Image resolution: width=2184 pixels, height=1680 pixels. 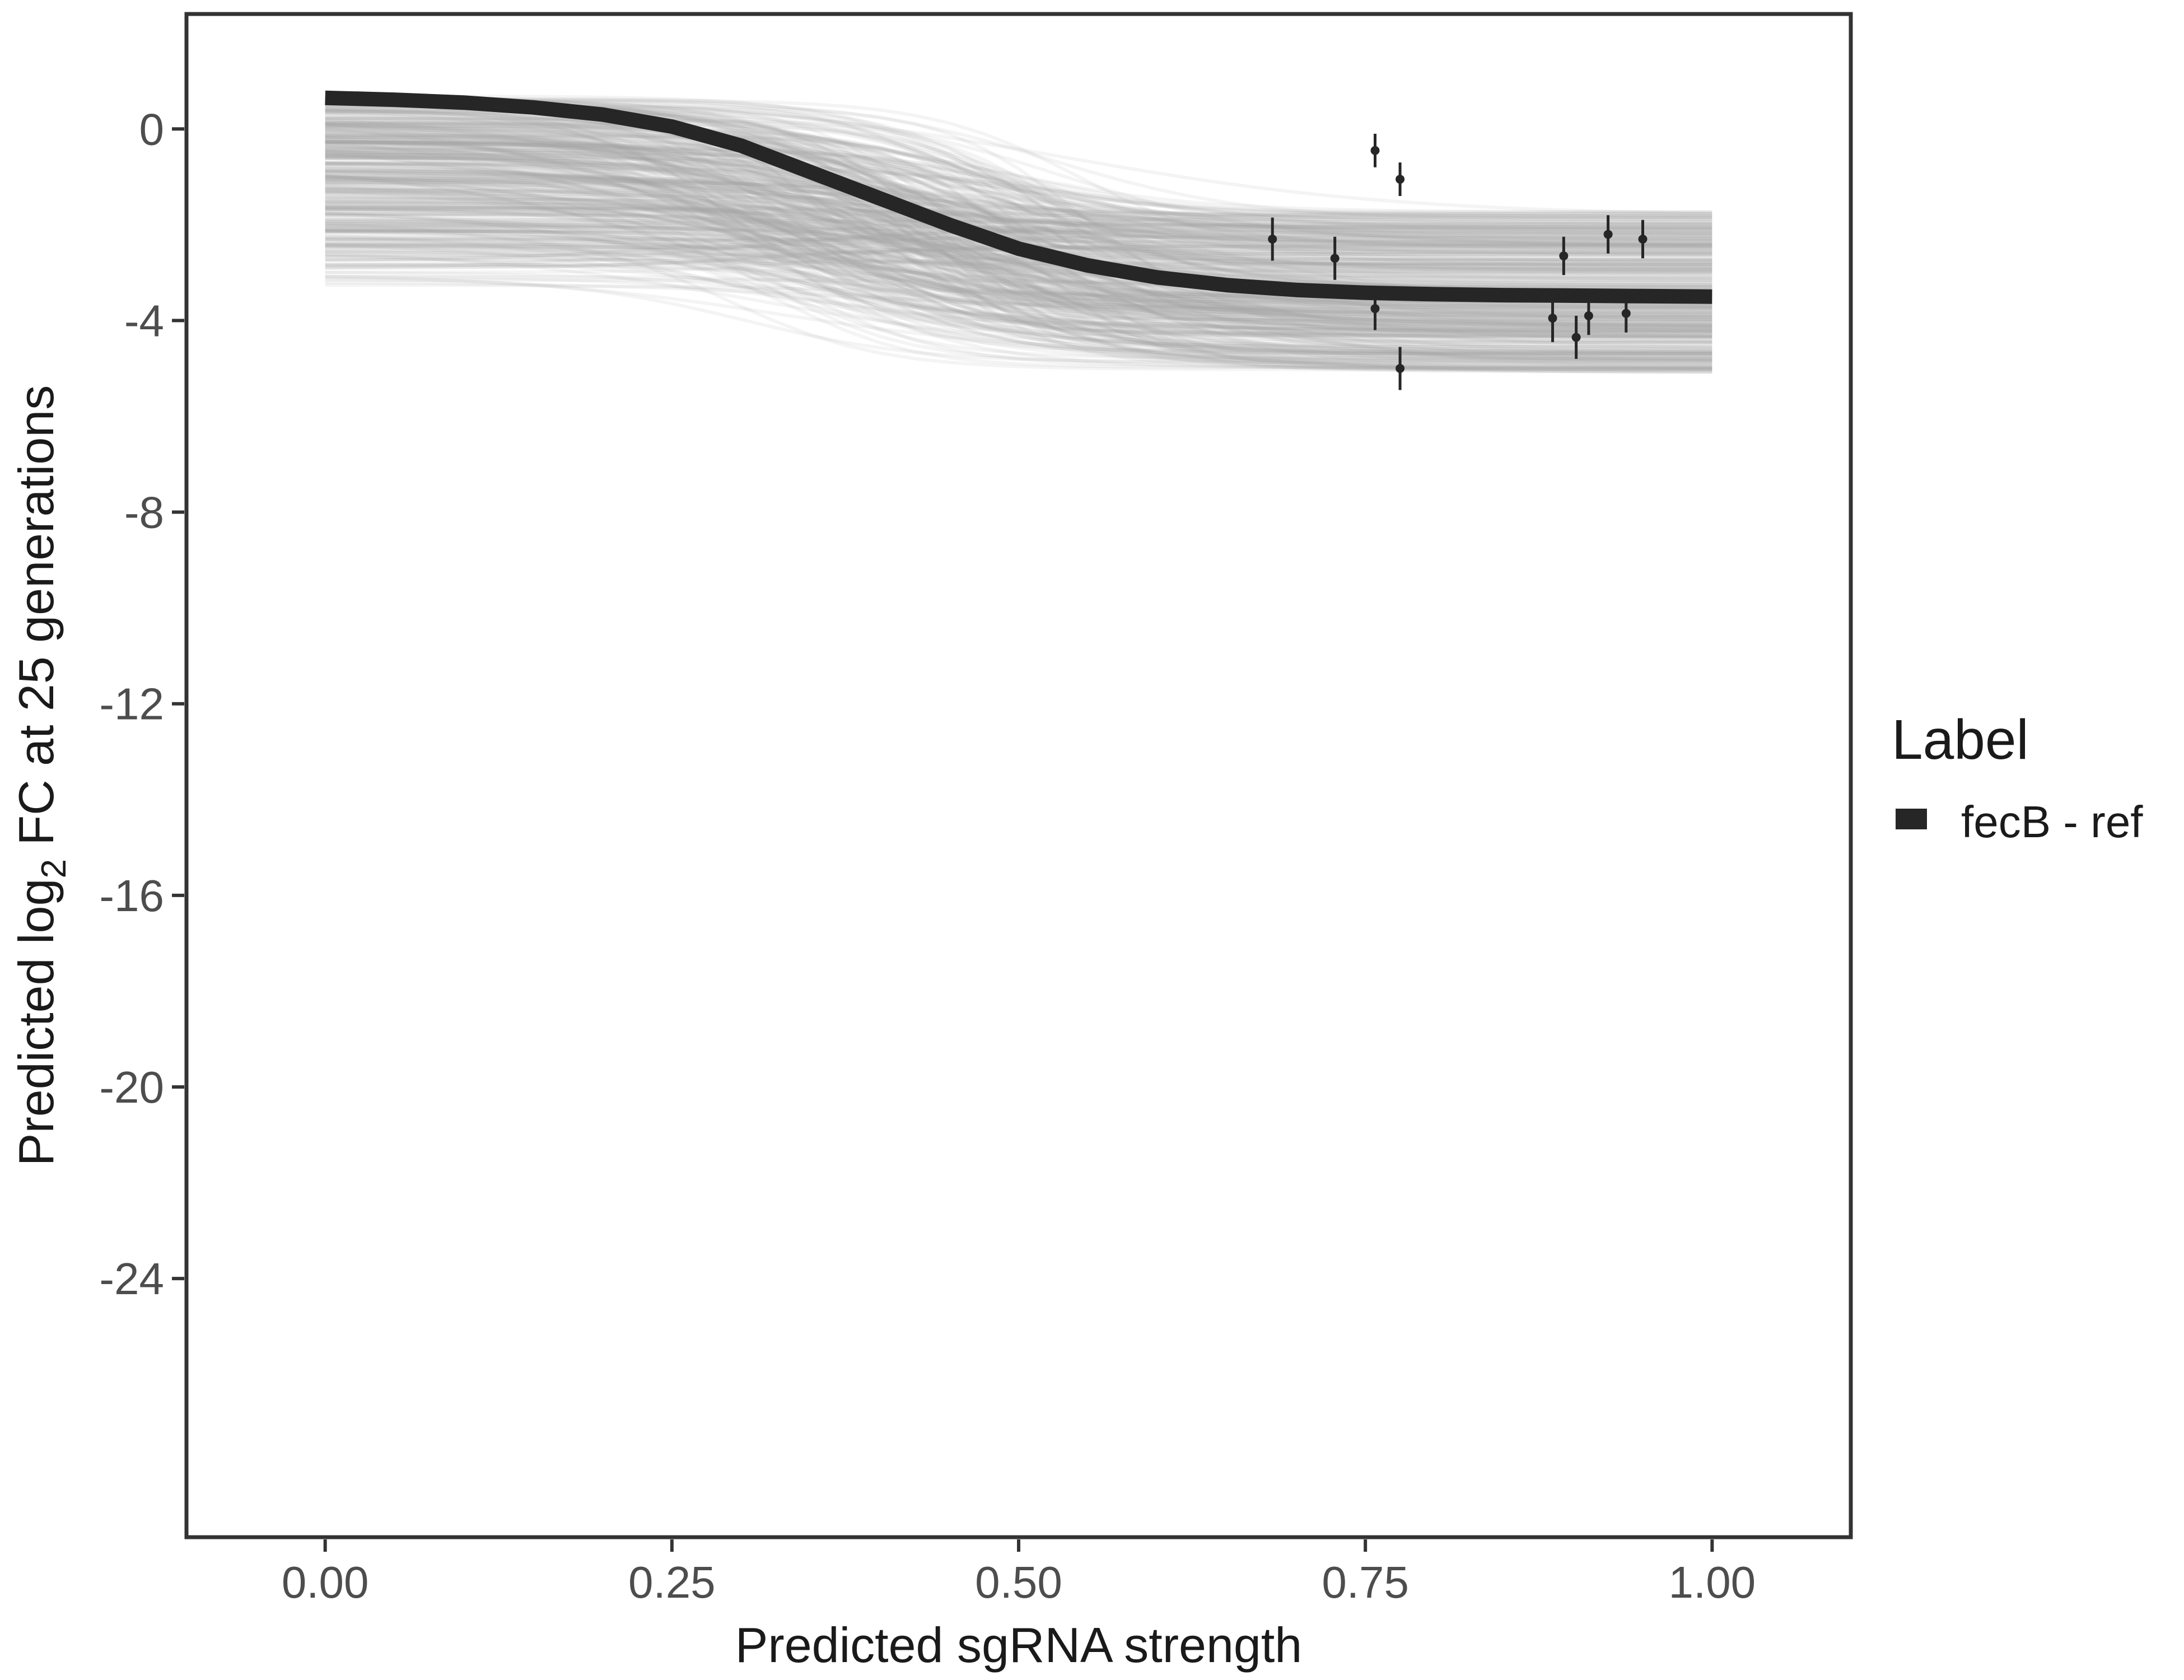 I want to click on y-tick-label: 0, so click(x=152, y=129).